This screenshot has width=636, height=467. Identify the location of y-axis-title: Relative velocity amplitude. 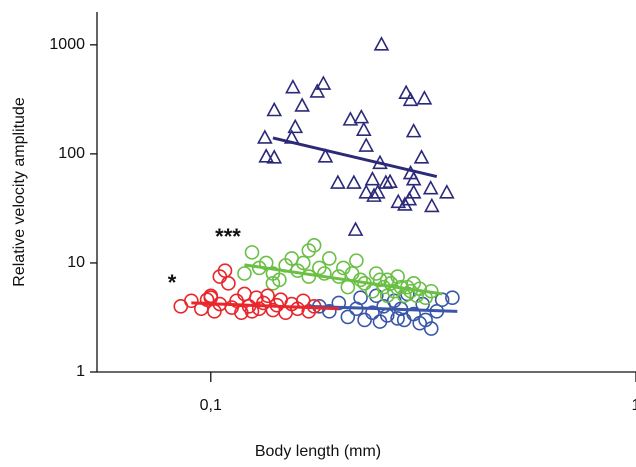
(19, 192).